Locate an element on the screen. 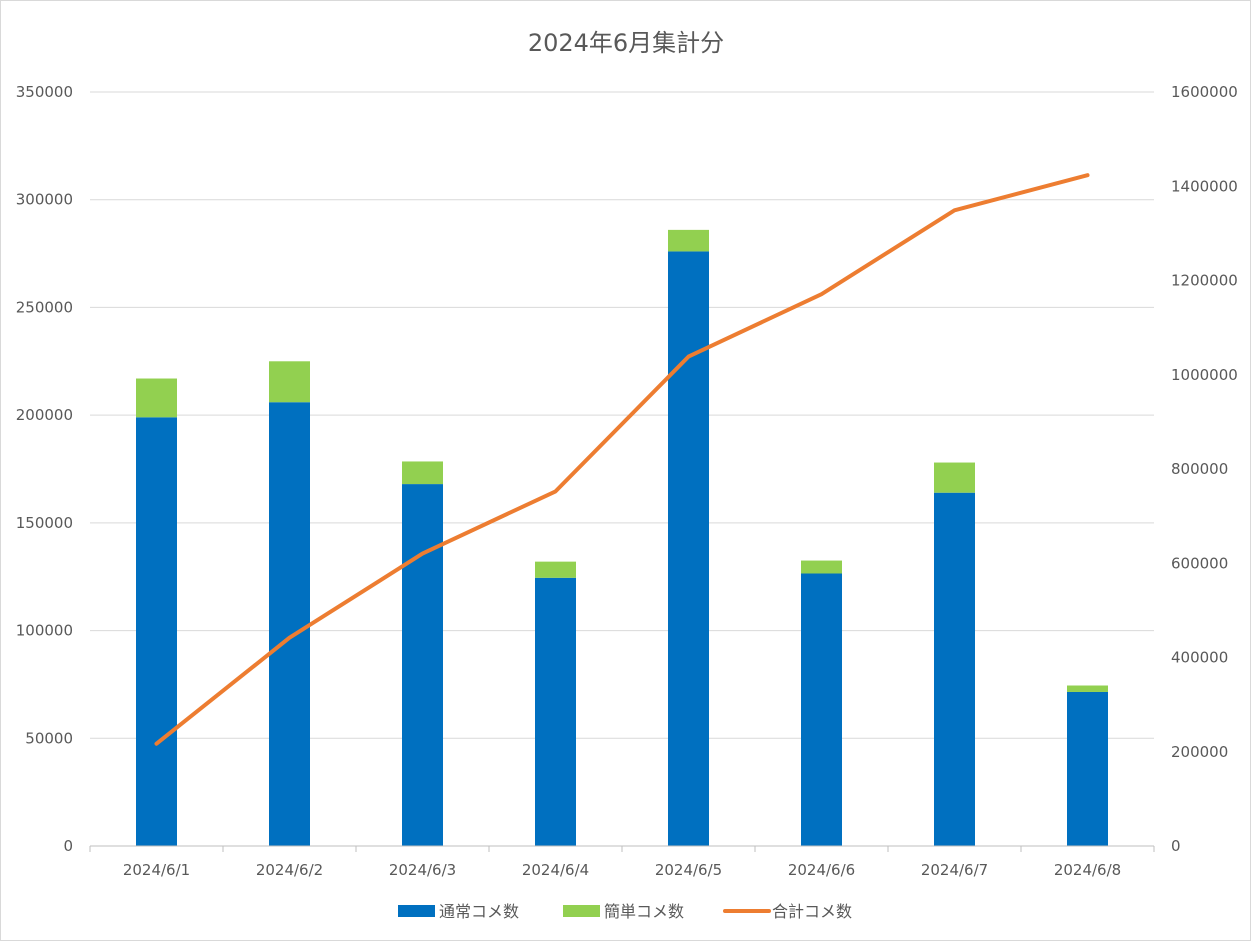  y-right-tick-label: 1600000 is located at coordinates (1204, 92).